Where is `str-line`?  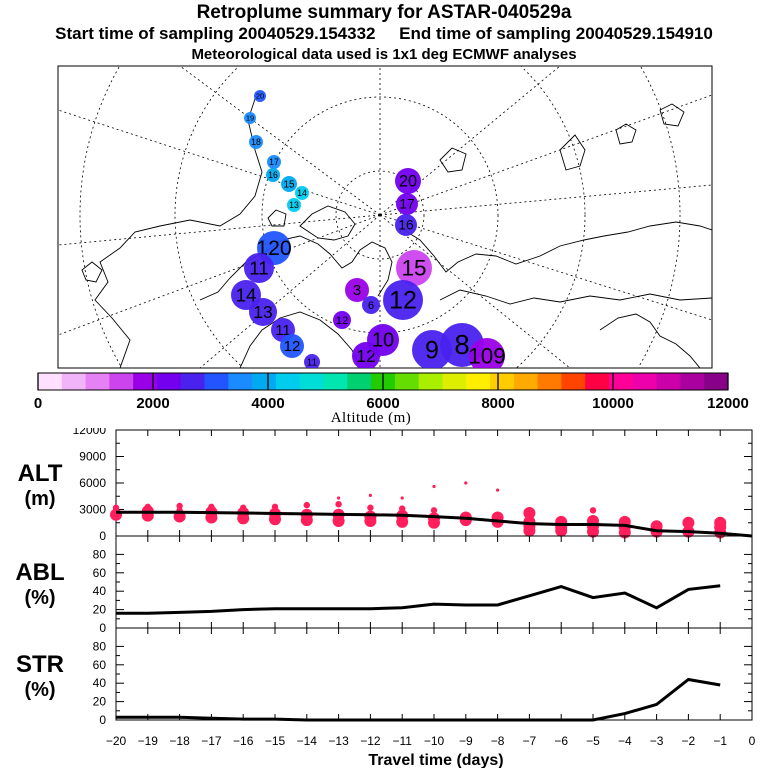
str-line is located at coordinates (418, 699).